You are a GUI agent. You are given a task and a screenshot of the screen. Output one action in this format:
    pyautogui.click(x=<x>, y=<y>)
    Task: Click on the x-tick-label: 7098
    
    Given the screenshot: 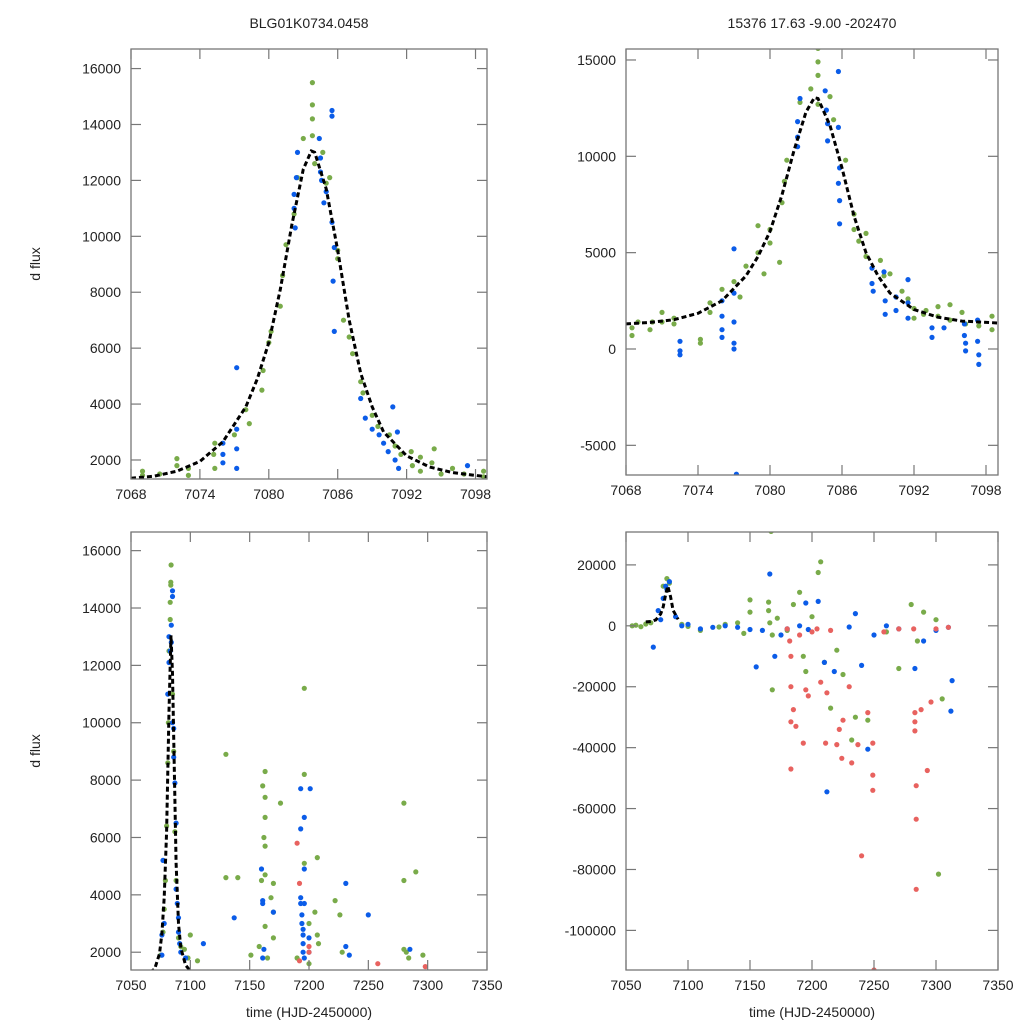 What is the action you would take?
    pyautogui.click(x=985, y=490)
    